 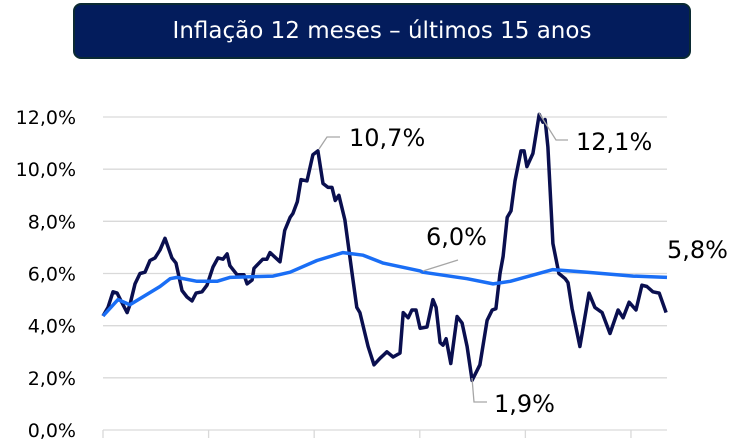 I want to click on y-tick-label: 4,0%, so click(x=52, y=327).